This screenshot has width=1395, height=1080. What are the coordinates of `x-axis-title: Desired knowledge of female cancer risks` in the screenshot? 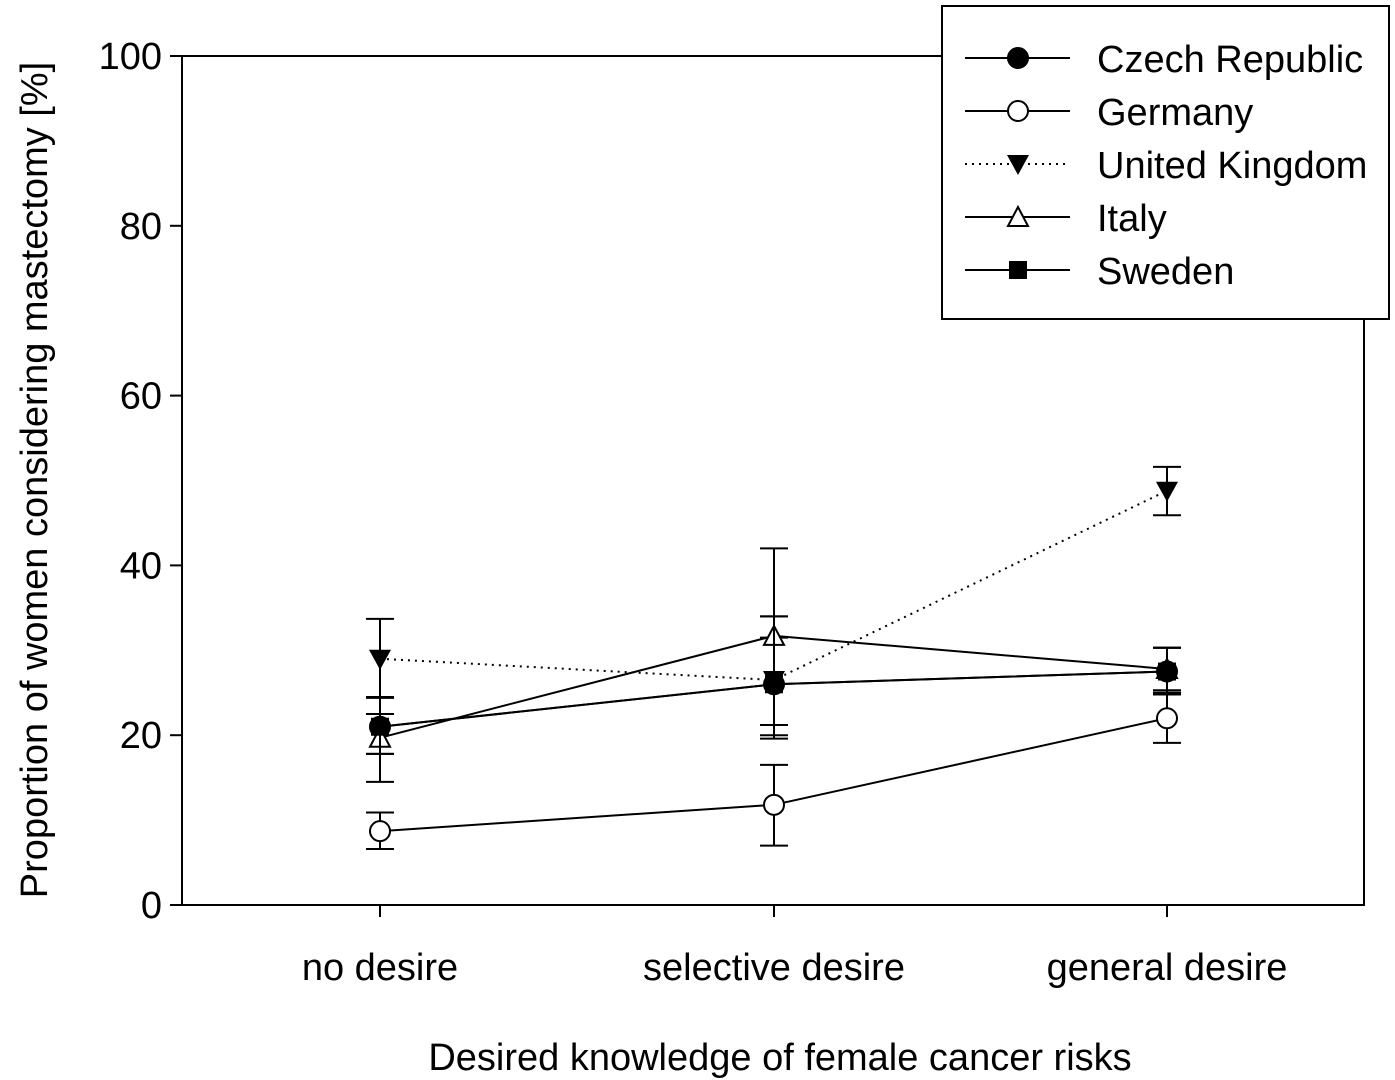 It's located at (779, 1058).